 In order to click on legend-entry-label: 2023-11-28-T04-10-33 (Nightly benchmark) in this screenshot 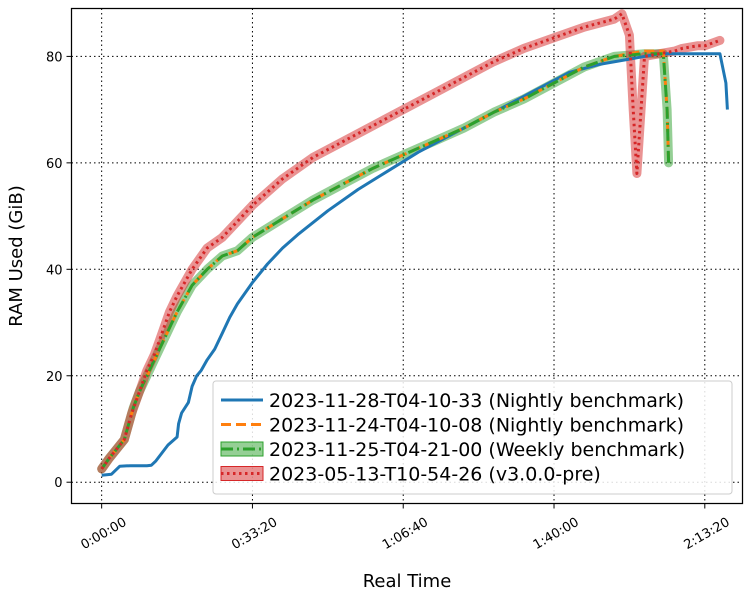, I will do `click(476, 401)`.